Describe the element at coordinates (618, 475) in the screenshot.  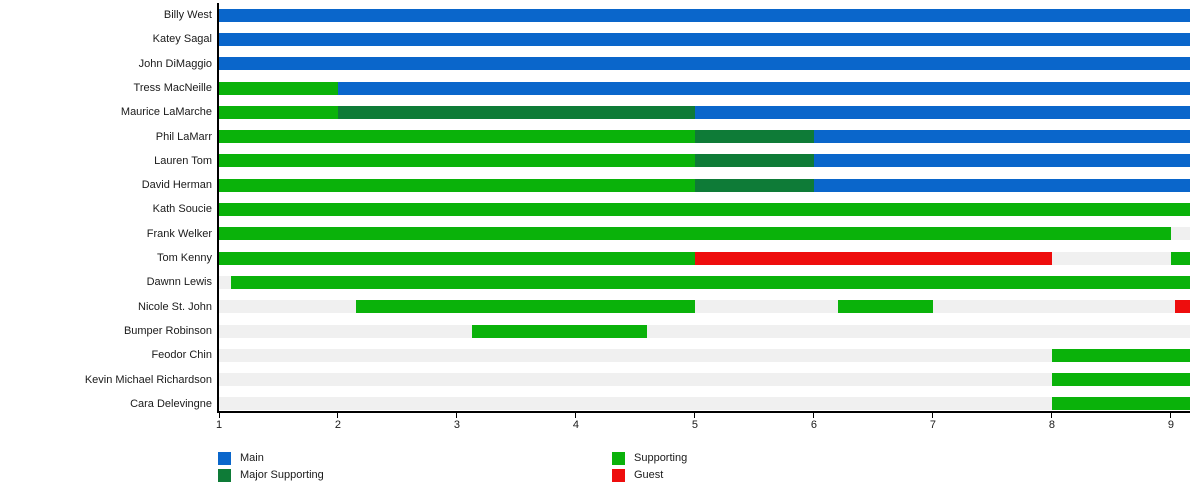
I see `legend-swatch-guest` at that location.